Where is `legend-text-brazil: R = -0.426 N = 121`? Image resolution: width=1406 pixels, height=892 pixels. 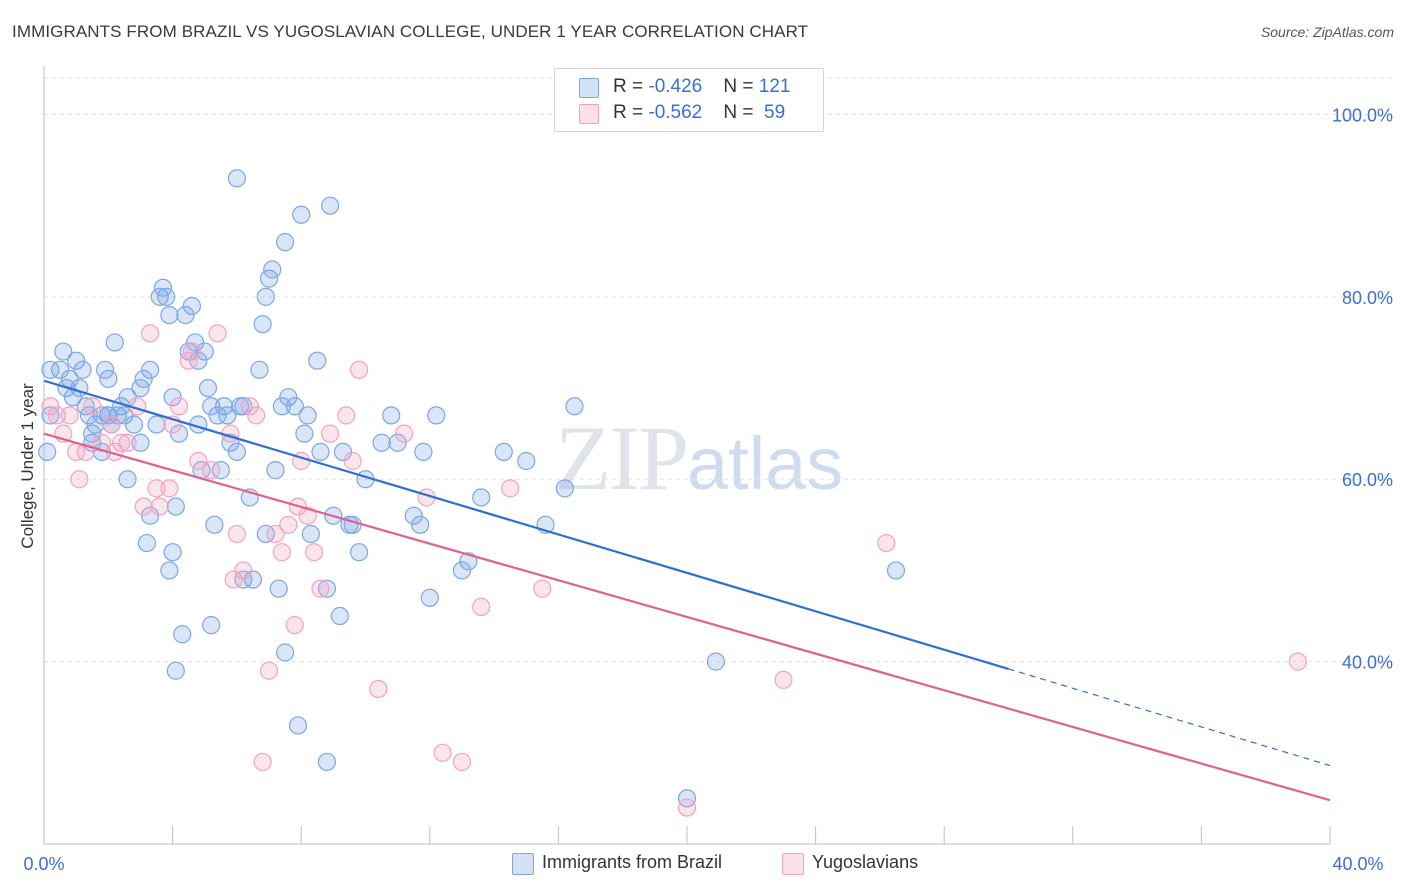 legend-text-brazil: R = -0.426 N = 121 is located at coordinates (701, 87).